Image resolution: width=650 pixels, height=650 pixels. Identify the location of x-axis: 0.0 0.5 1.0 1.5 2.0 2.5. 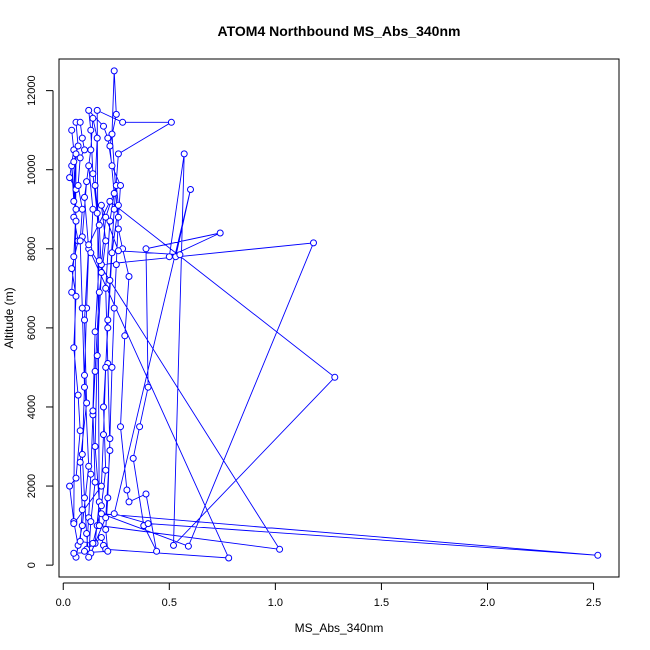
(328, 595).